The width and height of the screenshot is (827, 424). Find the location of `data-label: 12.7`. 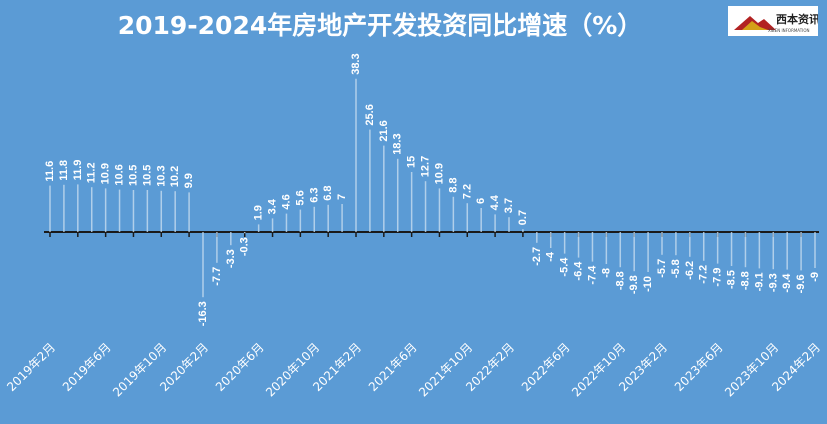

data-label: 12.7 is located at coordinates (426, 166).